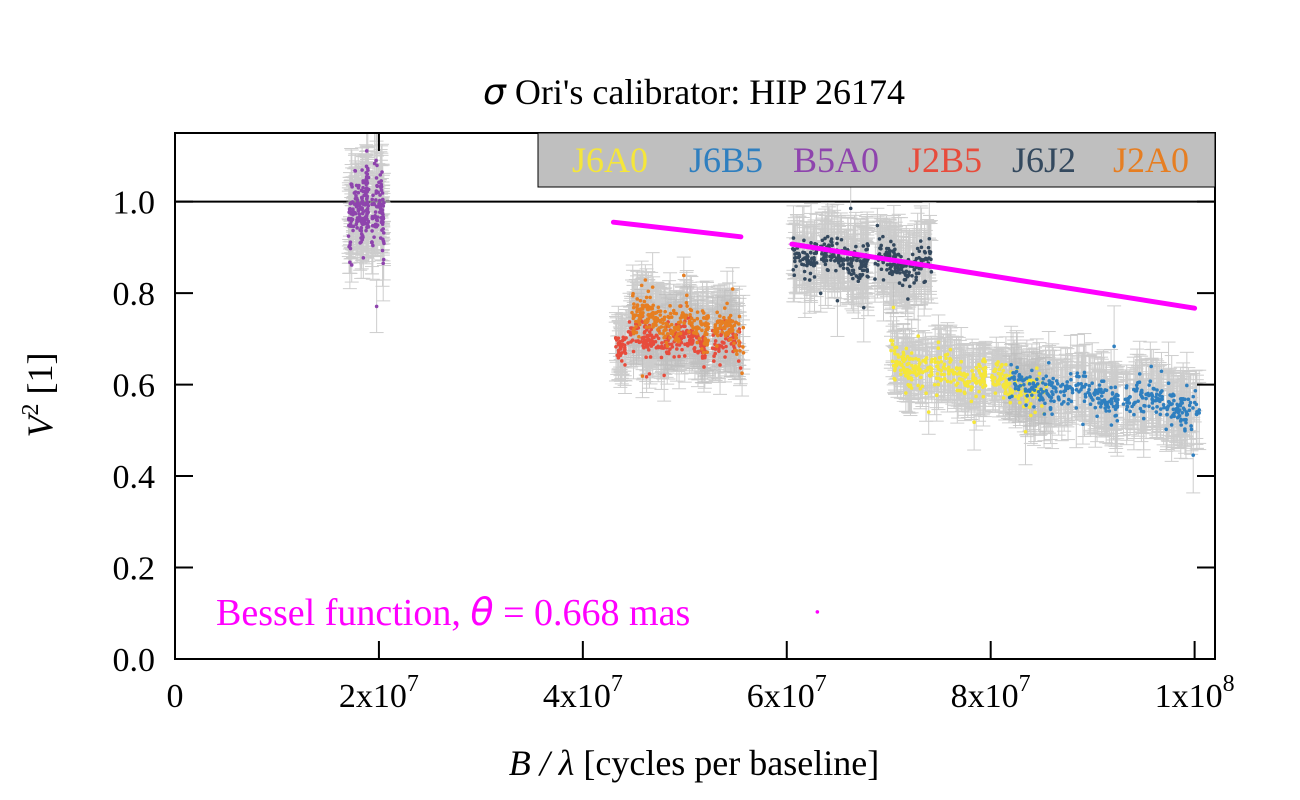 Image resolution: width=1300 pixels, height=800 pixels. Describe the element at coordinates (726, 763) in the screenshot. I see `x-axis-label-text: [cycles per baseline]` at that location.